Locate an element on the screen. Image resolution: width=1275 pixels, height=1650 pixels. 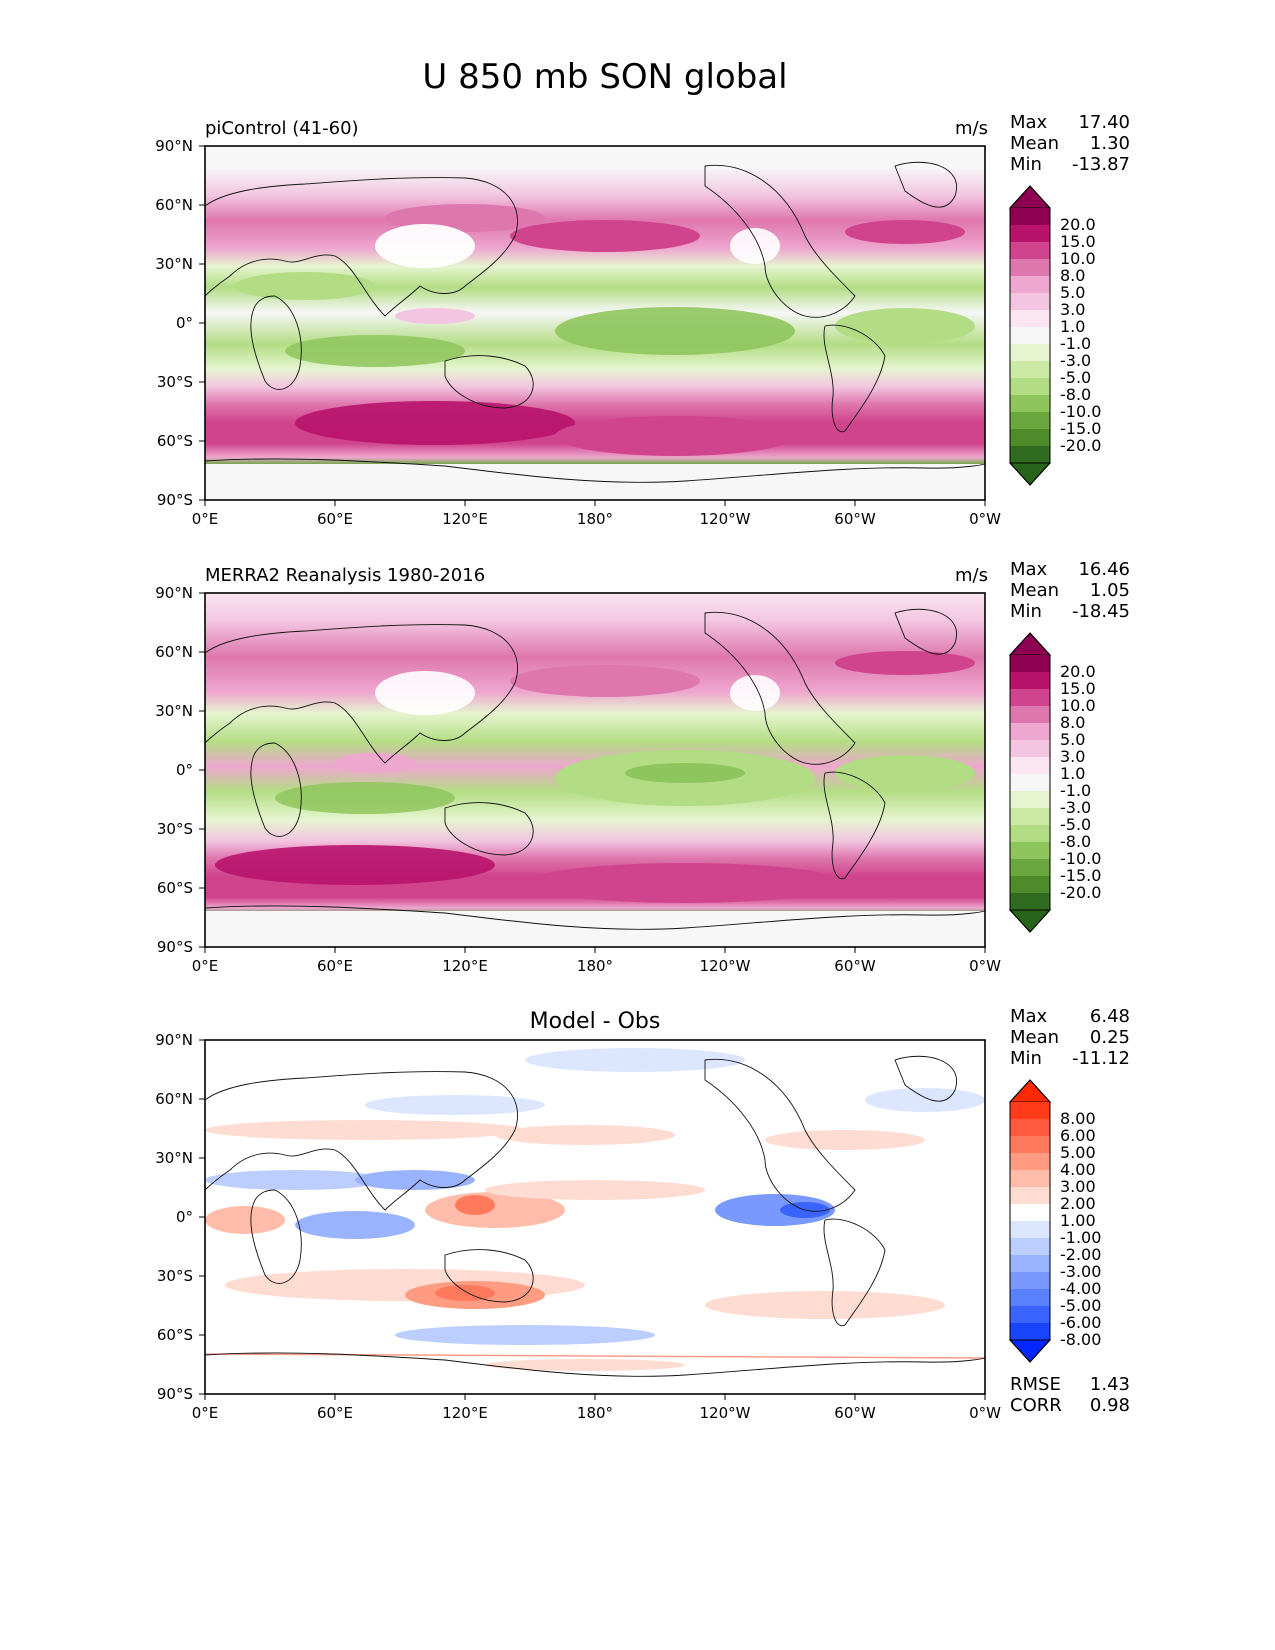
colorbar-level-label: -15.0 is located at coordinates (1080, 875).